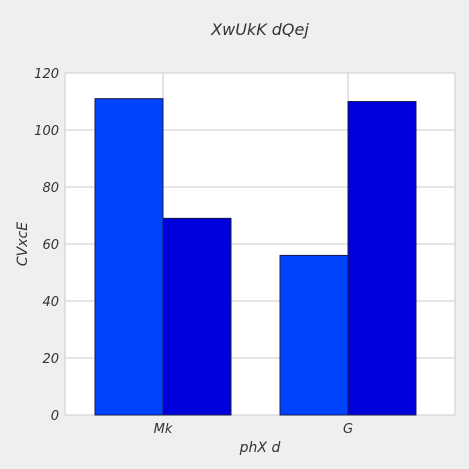  I want to click on y-tick-labels: 0 20 40 60 80 100 120, so click(46, 245).